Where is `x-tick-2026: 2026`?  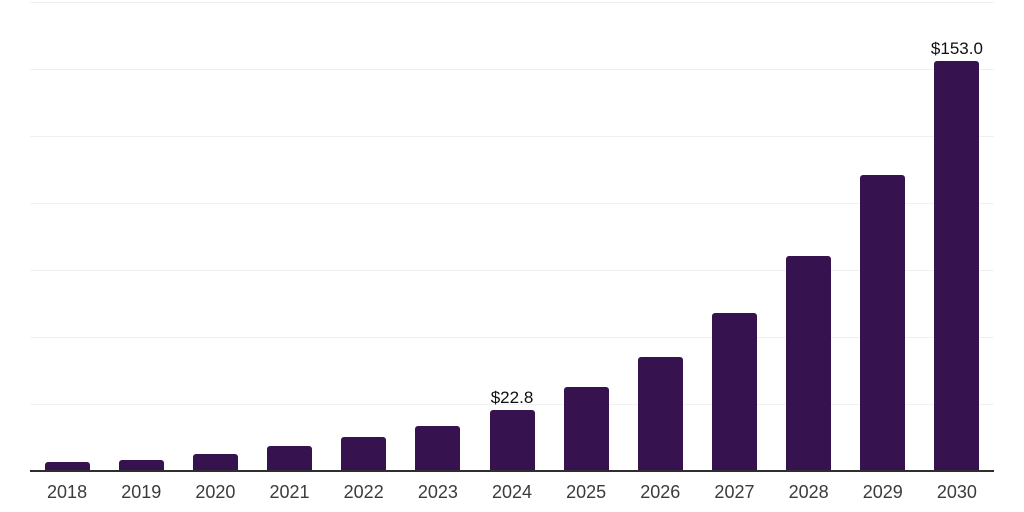
x-tick-2026: 2026 is located at coordinates (660, 492).